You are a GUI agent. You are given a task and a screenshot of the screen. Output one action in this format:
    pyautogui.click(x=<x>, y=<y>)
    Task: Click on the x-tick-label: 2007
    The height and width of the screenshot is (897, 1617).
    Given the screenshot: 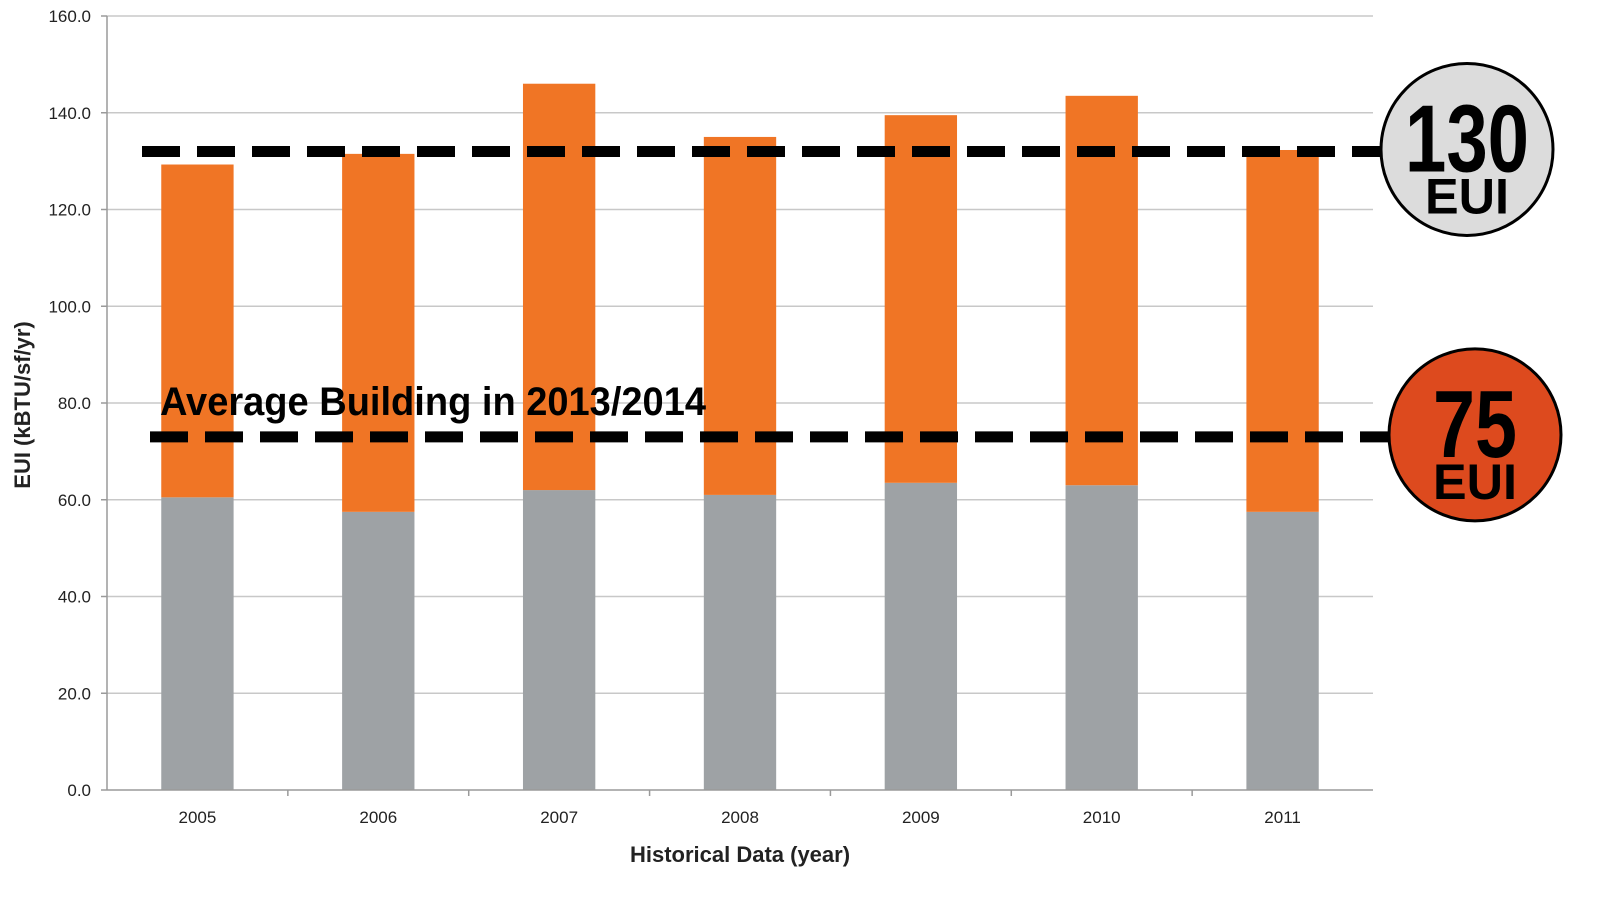 What is the action you would take?
    pyautogui.click(x=559, y=817)
    